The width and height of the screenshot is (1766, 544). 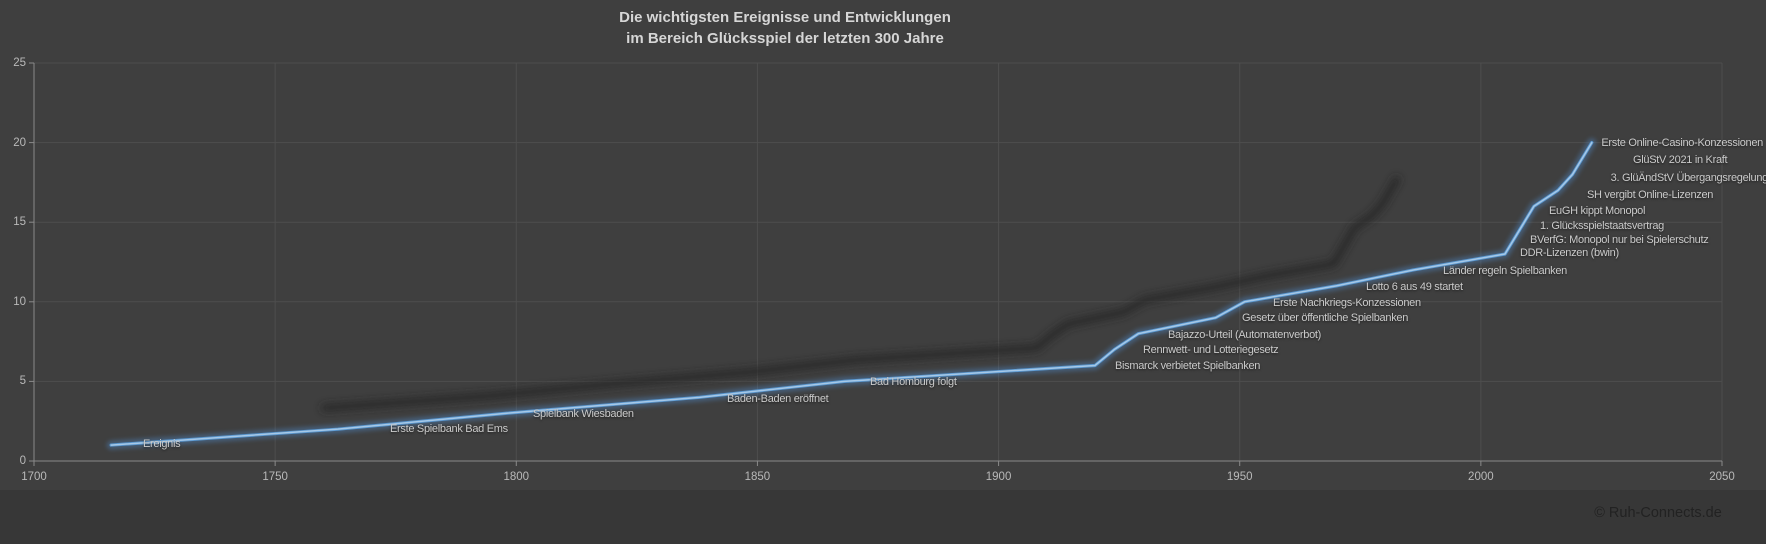 What do you see at coordinates (1325, 318) in the screenshot?
I see `event-label: Gesetz über öffentliche Spielbanken` at bounding box center [1325, 318].